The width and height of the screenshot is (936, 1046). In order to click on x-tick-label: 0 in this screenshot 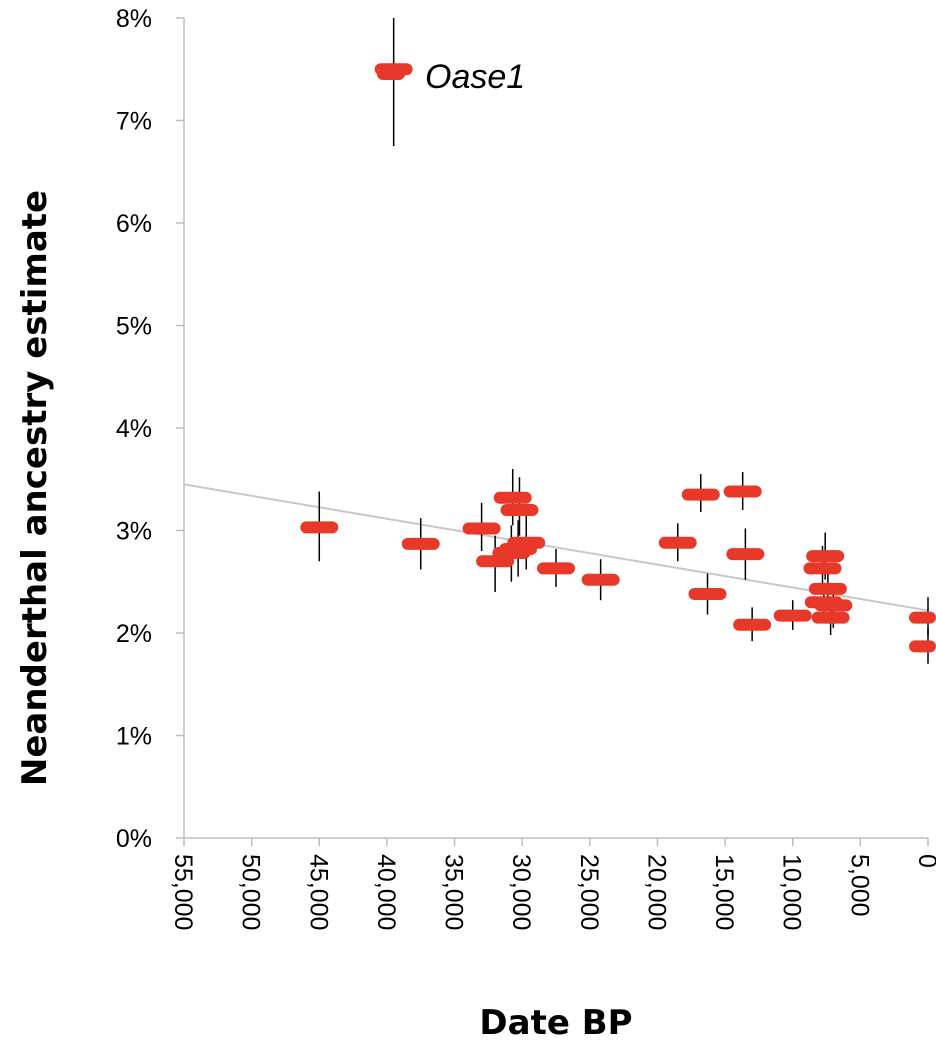, I will do `click(924, 861)`.